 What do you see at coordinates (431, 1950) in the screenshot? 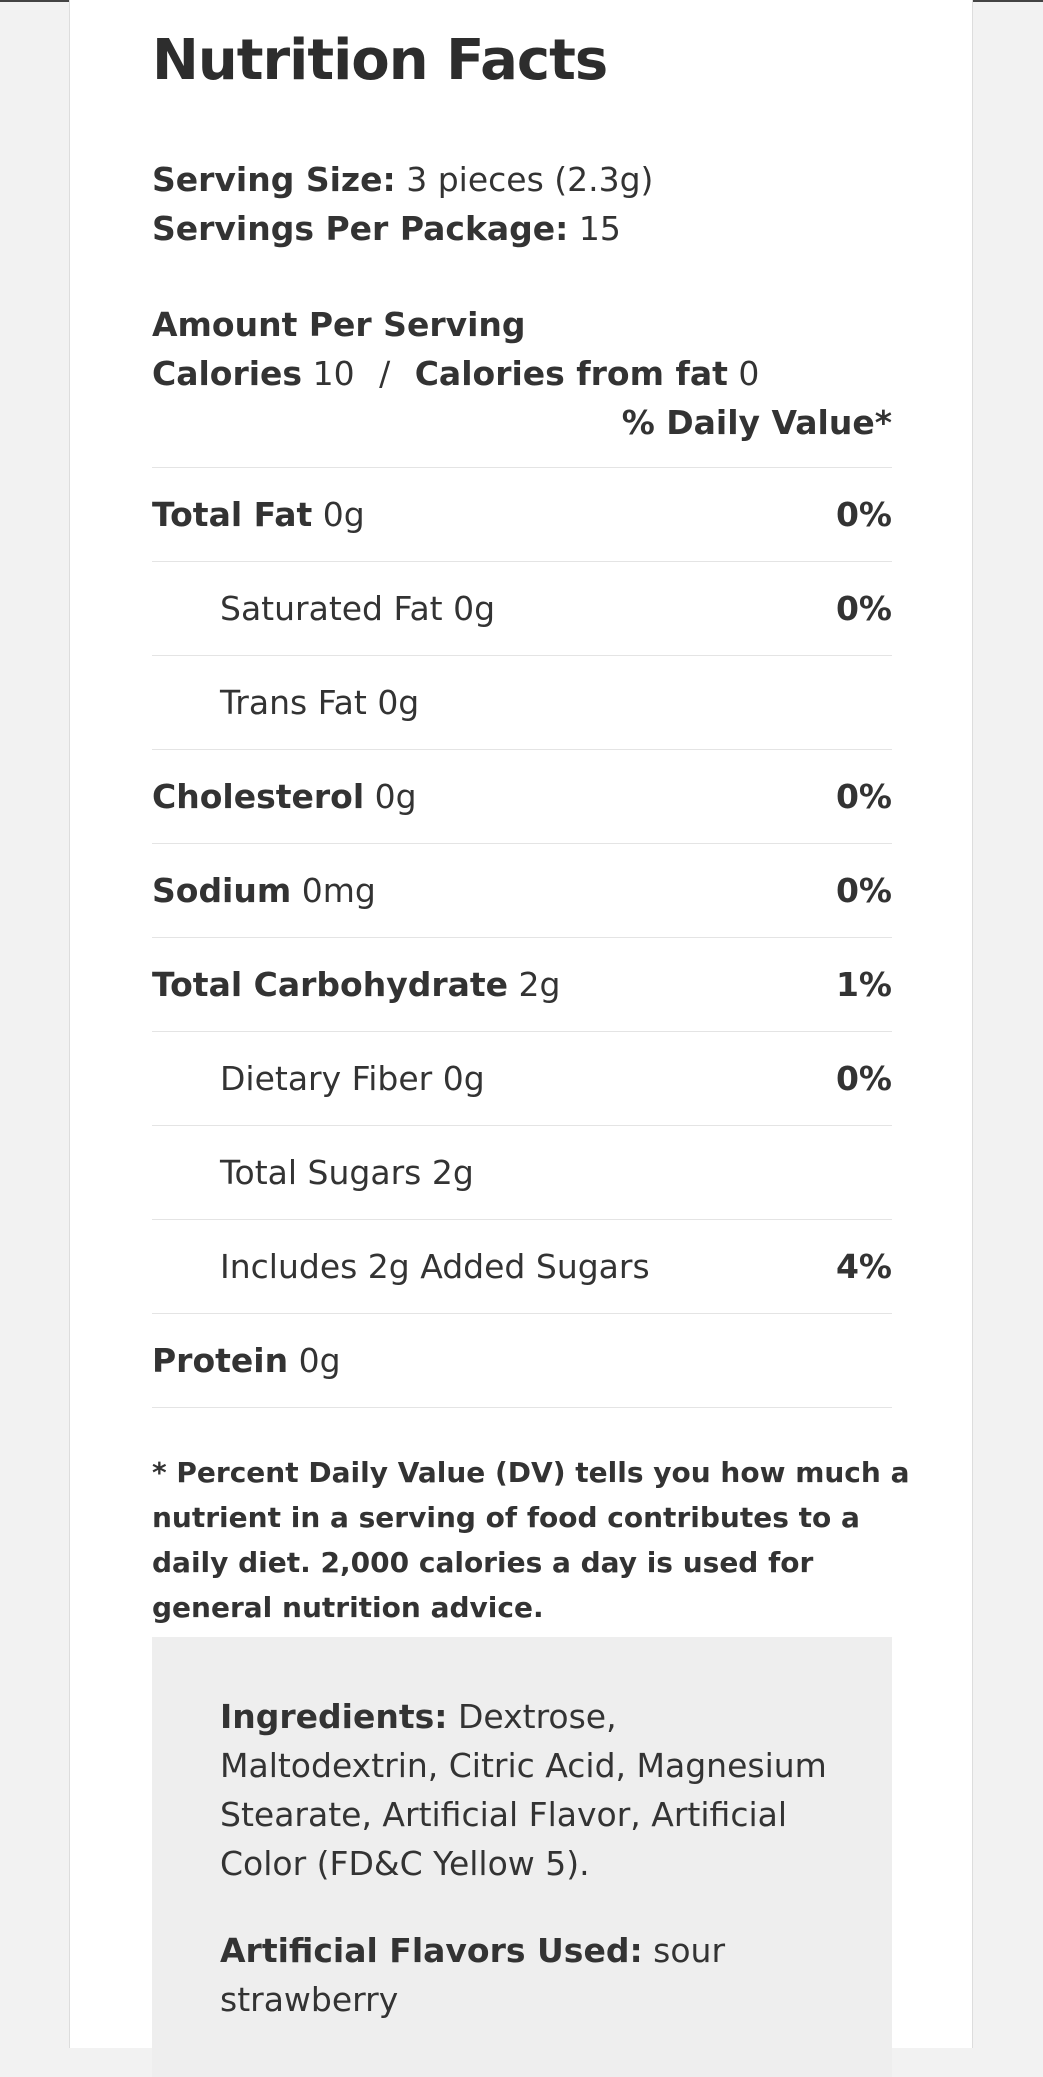
I see `flavors-label: Artificial Flavors Used:` at bounding box center [431, 1950].